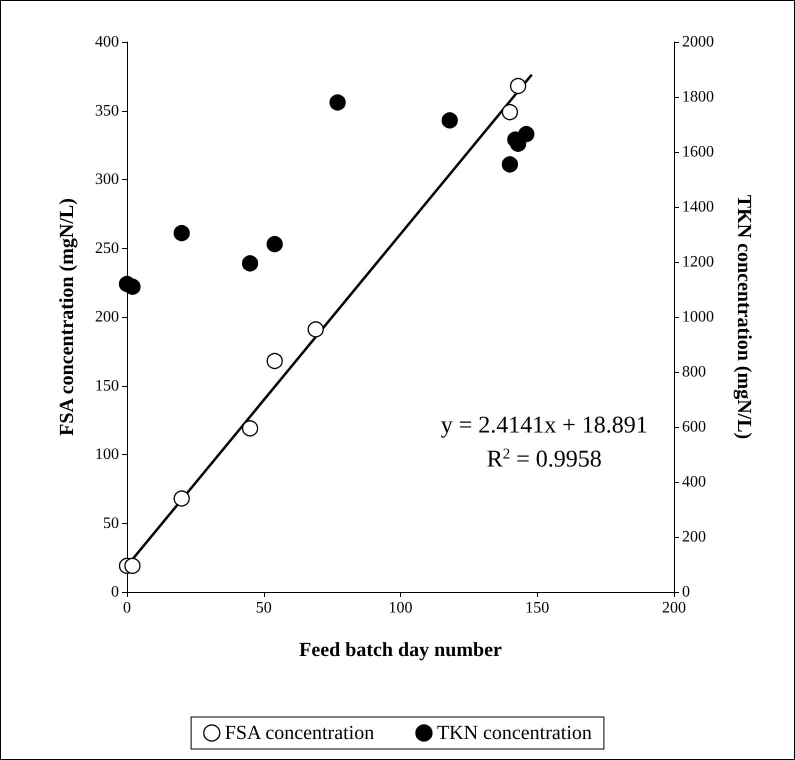 The height and width of the screenshot is (760, 795). What do you see at coordinates (694, 427) in the screenshot?
I see `y2-tick-label: 600` at bounding box center [694, 427].